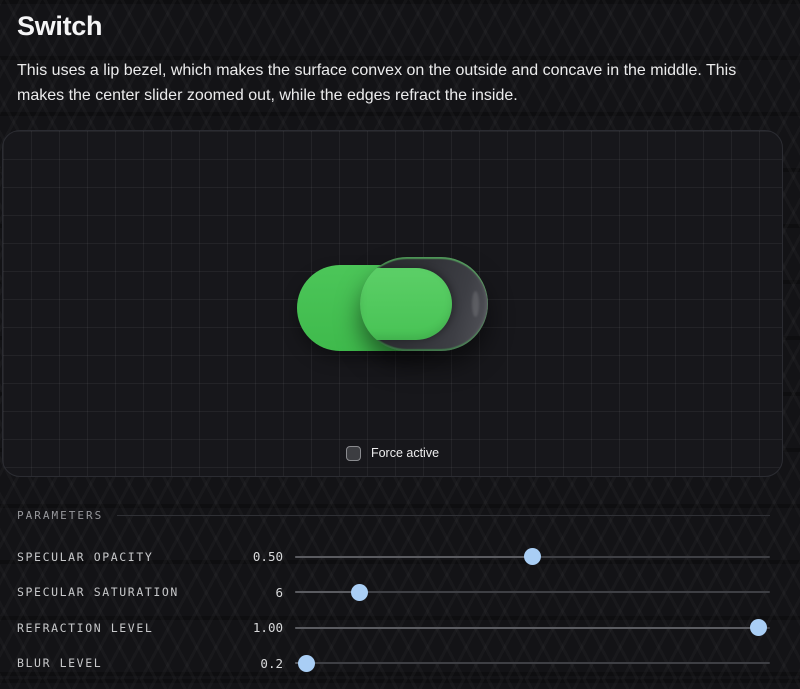  What do you see at coordinates (443, 515) in the screenshot?
I see `parameters-divider` at bounding box center [443, 515].